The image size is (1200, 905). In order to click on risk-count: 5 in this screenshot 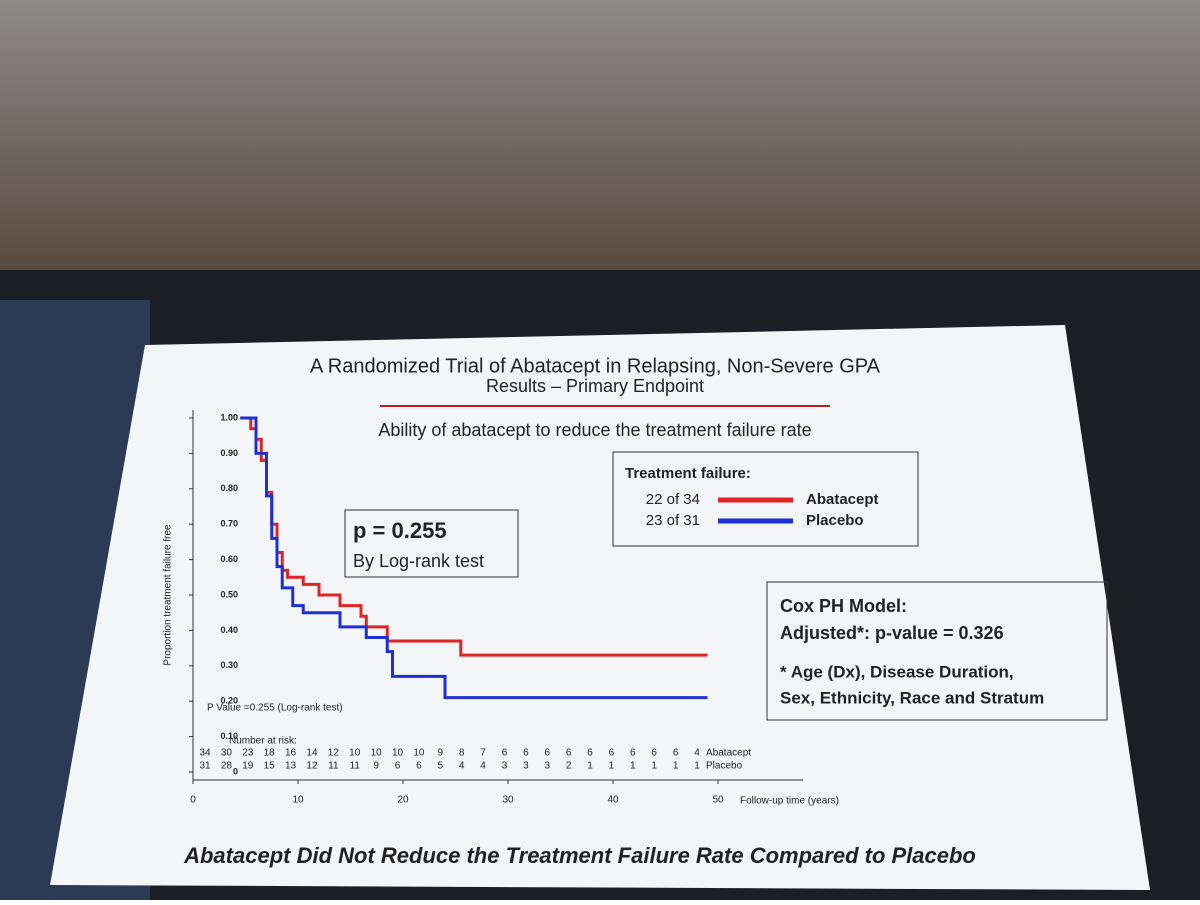, I will do `click(441, 766)`.